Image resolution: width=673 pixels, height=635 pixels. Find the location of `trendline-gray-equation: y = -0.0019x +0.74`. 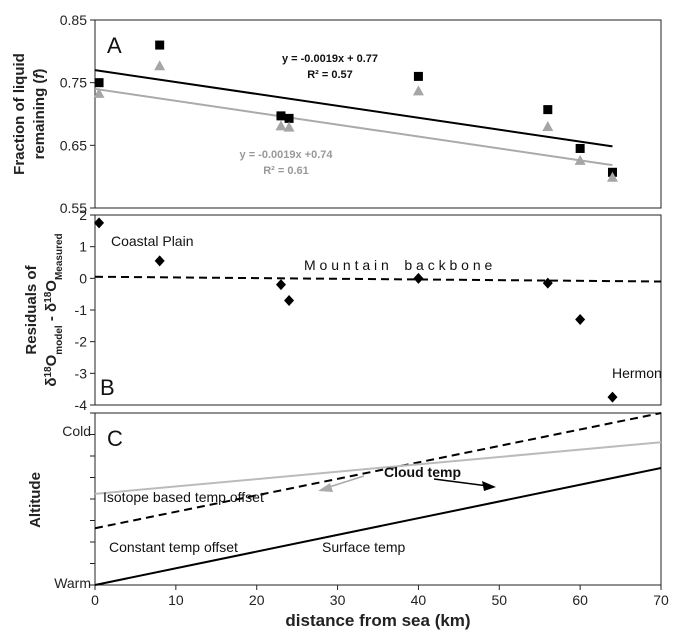

trendline-gray-equation: y = -0.0019x +0.74 is located at coordinates (287, 155).